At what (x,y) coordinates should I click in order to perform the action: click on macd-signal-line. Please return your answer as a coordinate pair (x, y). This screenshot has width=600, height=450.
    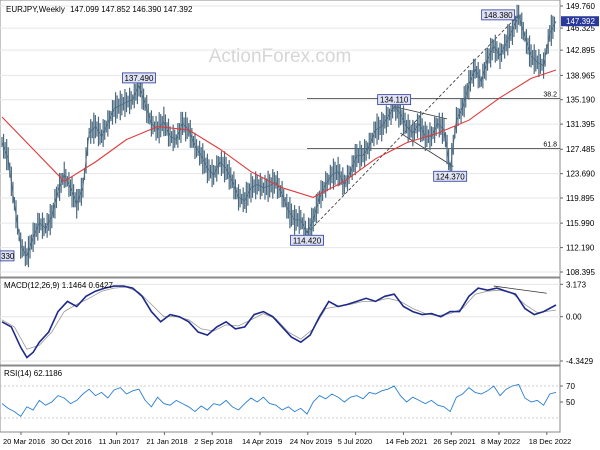
    Looking at the image, I should click on (279, 318).